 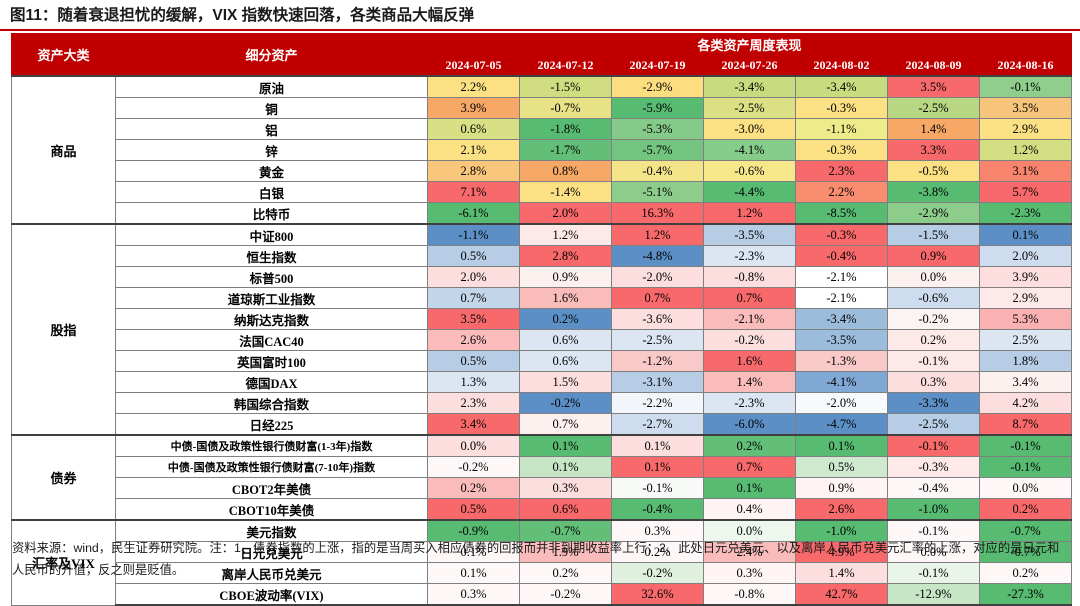 What do you see at coordinates (542, 424) in the screenshot?
I see `table-row: 日经225 3.4% 0.7% -2.7% -6.0% -4.7% -2.5% 8.7%` at bounding box center [542, 424].